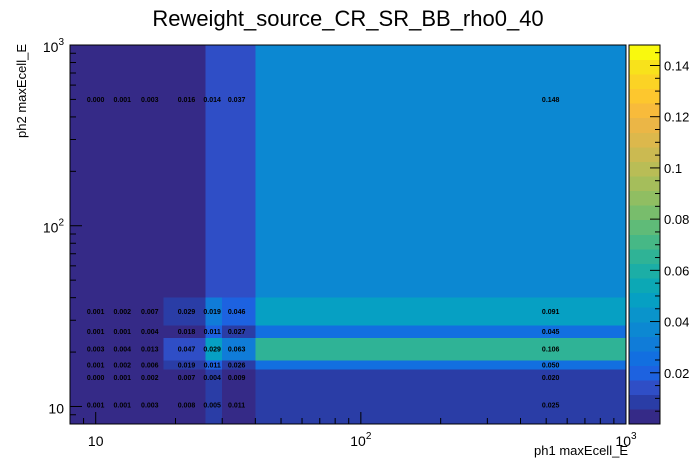 This screenshot has height=472, width=696. What do you see at coordinates (56, 408) in the screenshot?
I see `y-tick-label: 10` at bounding box center [56, 408].